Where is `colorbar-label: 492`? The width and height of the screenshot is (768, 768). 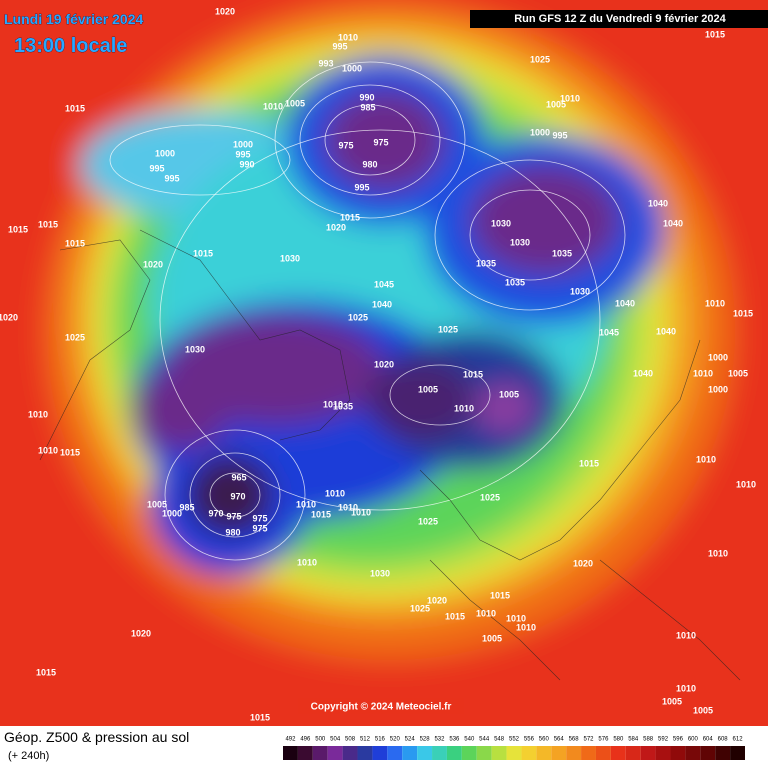
colorbar-label: 492 is located at coordinates (290, 740).